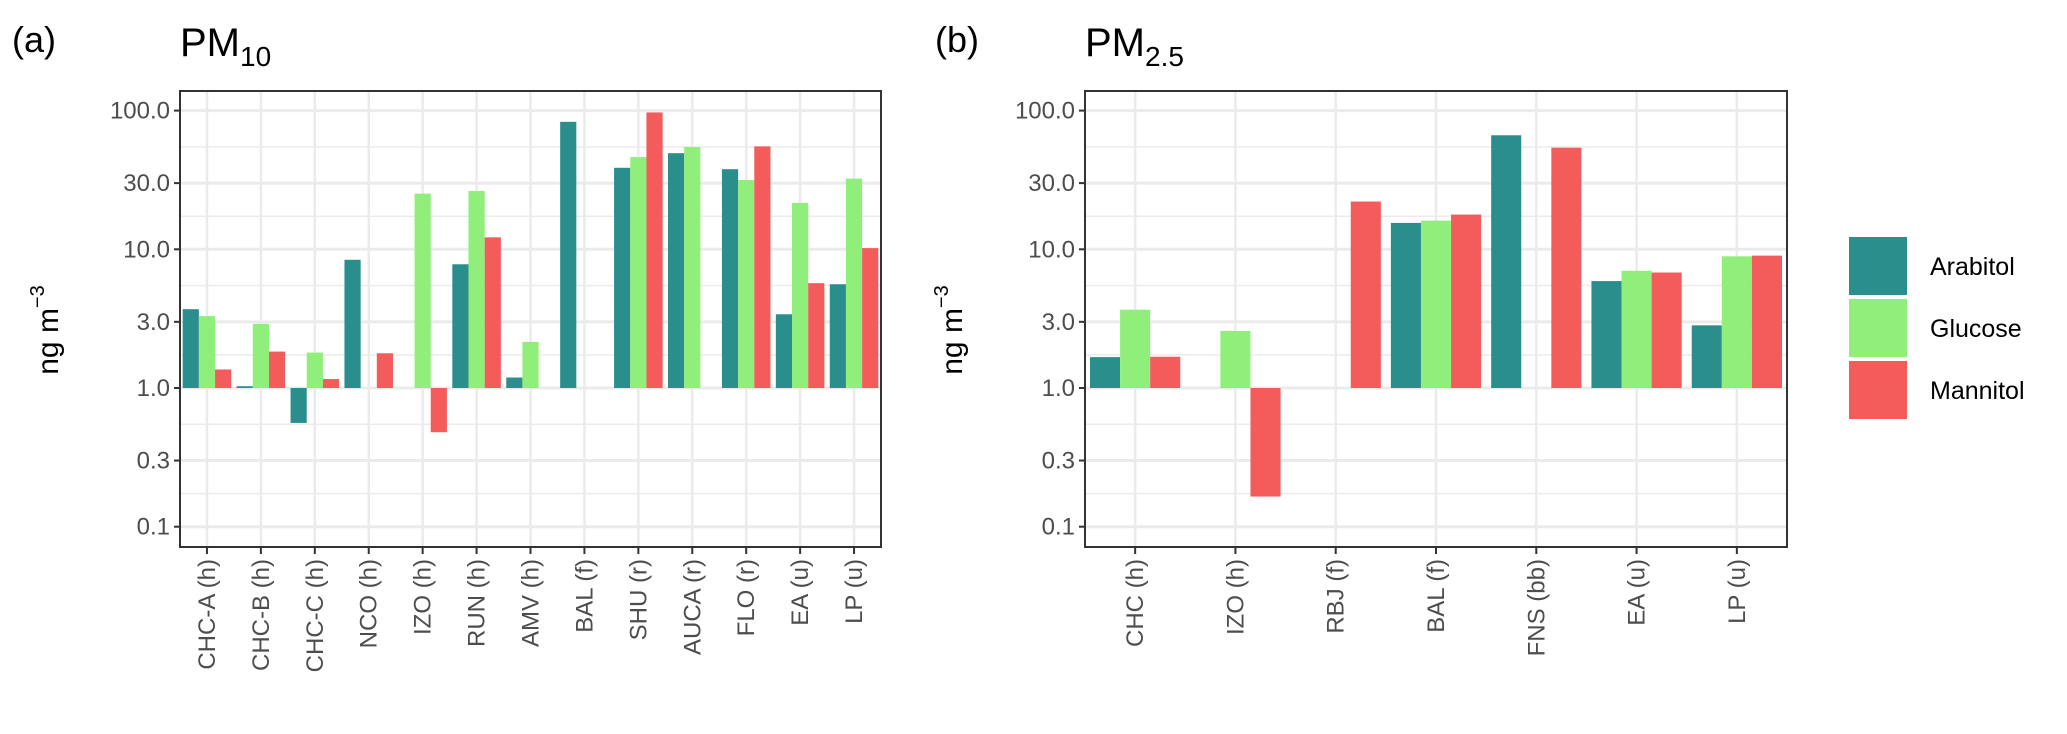  Describe the element at coordinates (315, 615) in the screenshot. I see `x-tick-label: CHC-C (h)` at that location.